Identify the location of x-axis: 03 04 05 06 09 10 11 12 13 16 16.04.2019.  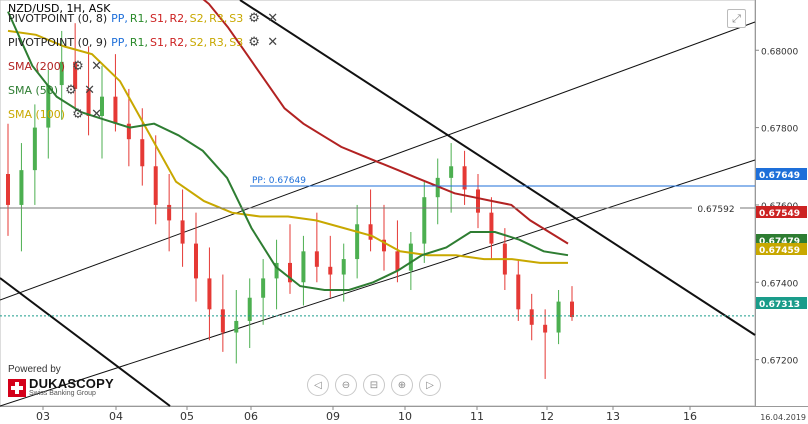
(421, 414).